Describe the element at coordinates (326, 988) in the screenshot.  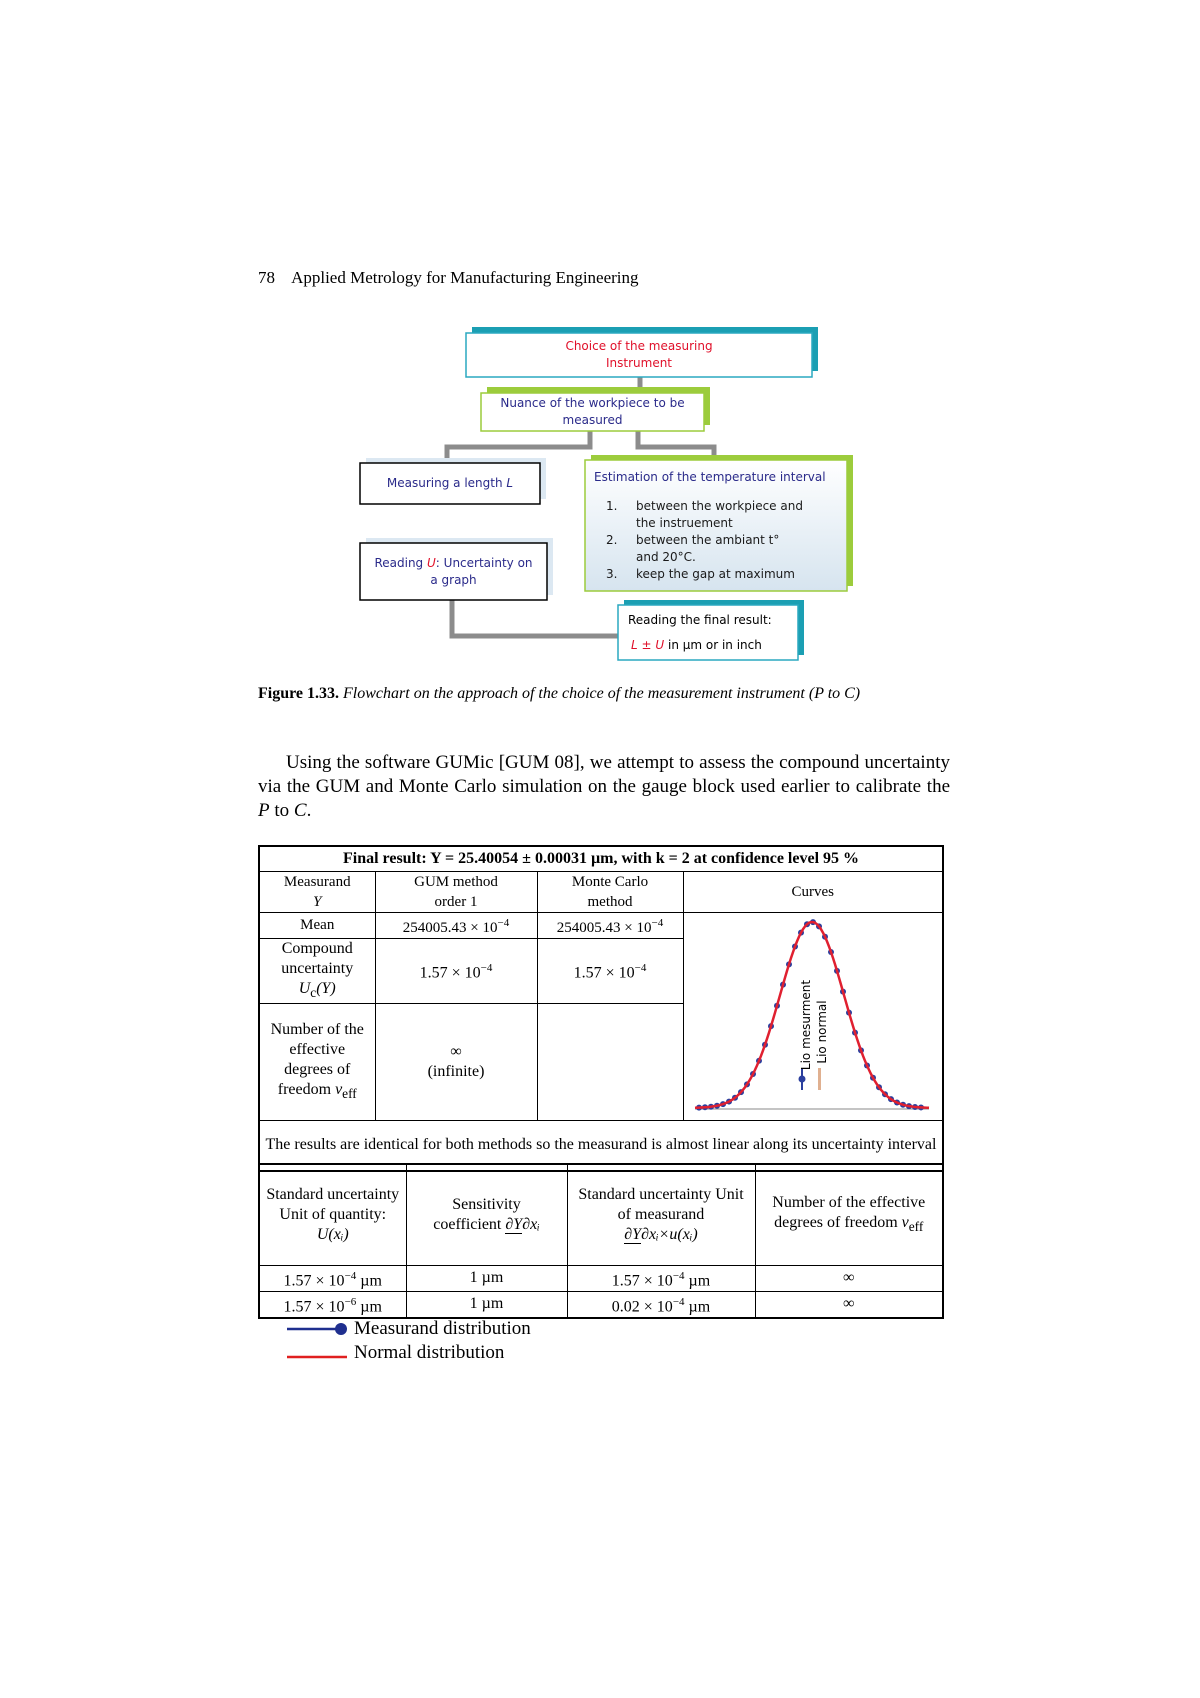
I see `symbol: (Y)` at that location.